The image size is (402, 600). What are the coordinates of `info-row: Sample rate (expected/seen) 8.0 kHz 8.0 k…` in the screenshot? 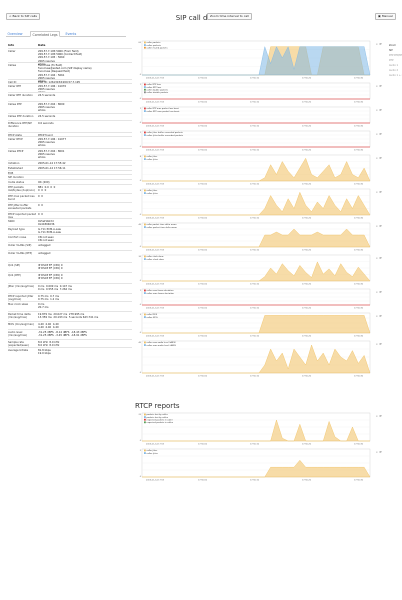 It's located at (70, 343).